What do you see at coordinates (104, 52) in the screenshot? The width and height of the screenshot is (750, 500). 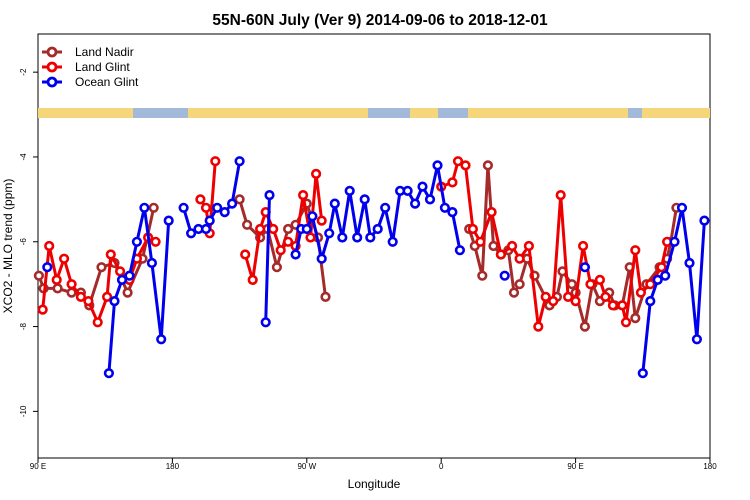 I see `legend-label-land-nadir: Land Nadir` at bounding box center [104, 52].